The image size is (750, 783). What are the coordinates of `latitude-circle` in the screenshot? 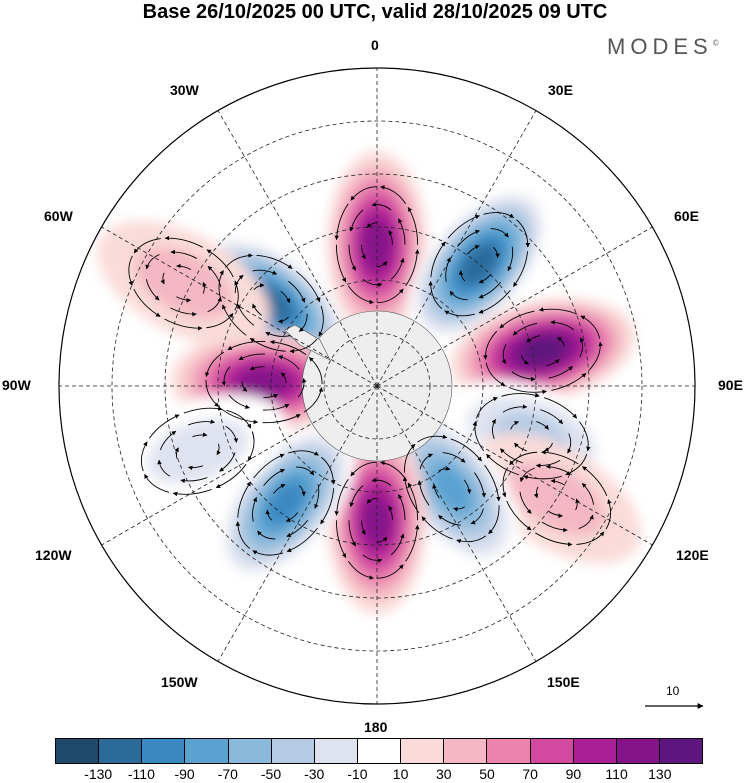 It's located at (377, 386).